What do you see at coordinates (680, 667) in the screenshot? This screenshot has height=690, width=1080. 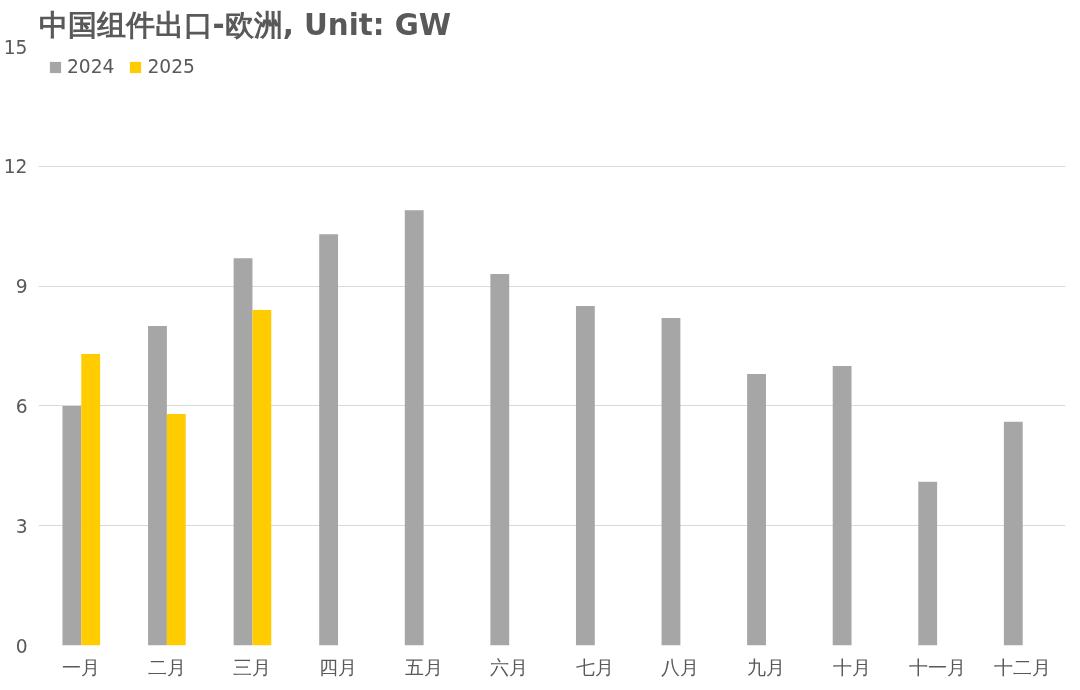 I see `x-tick-label: 八月` at bounding box center [680, 667].